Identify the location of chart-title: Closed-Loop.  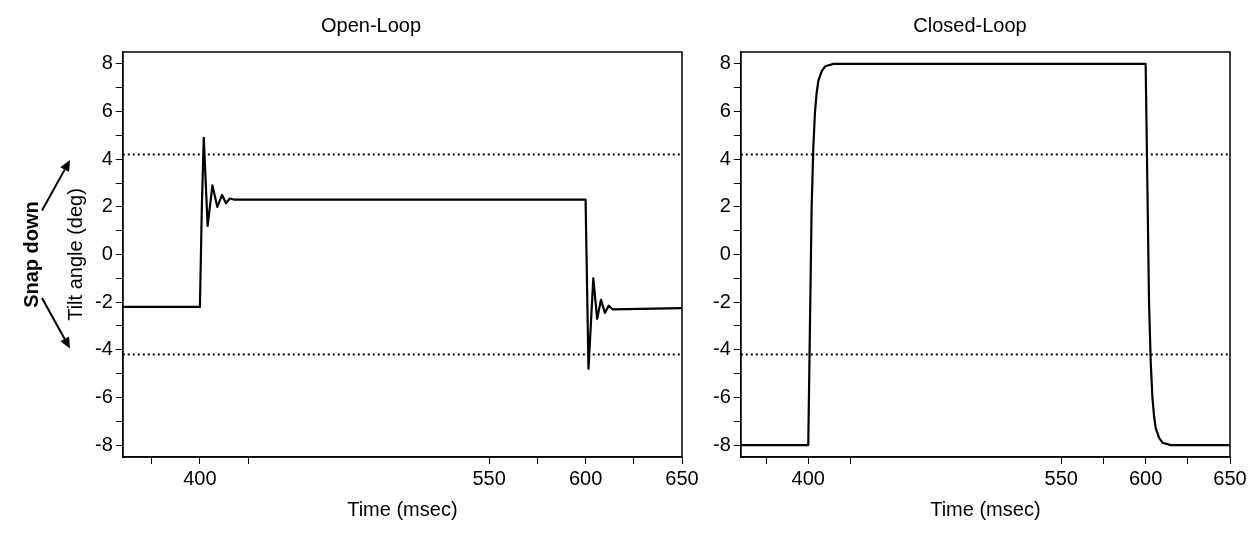
(970, 24).